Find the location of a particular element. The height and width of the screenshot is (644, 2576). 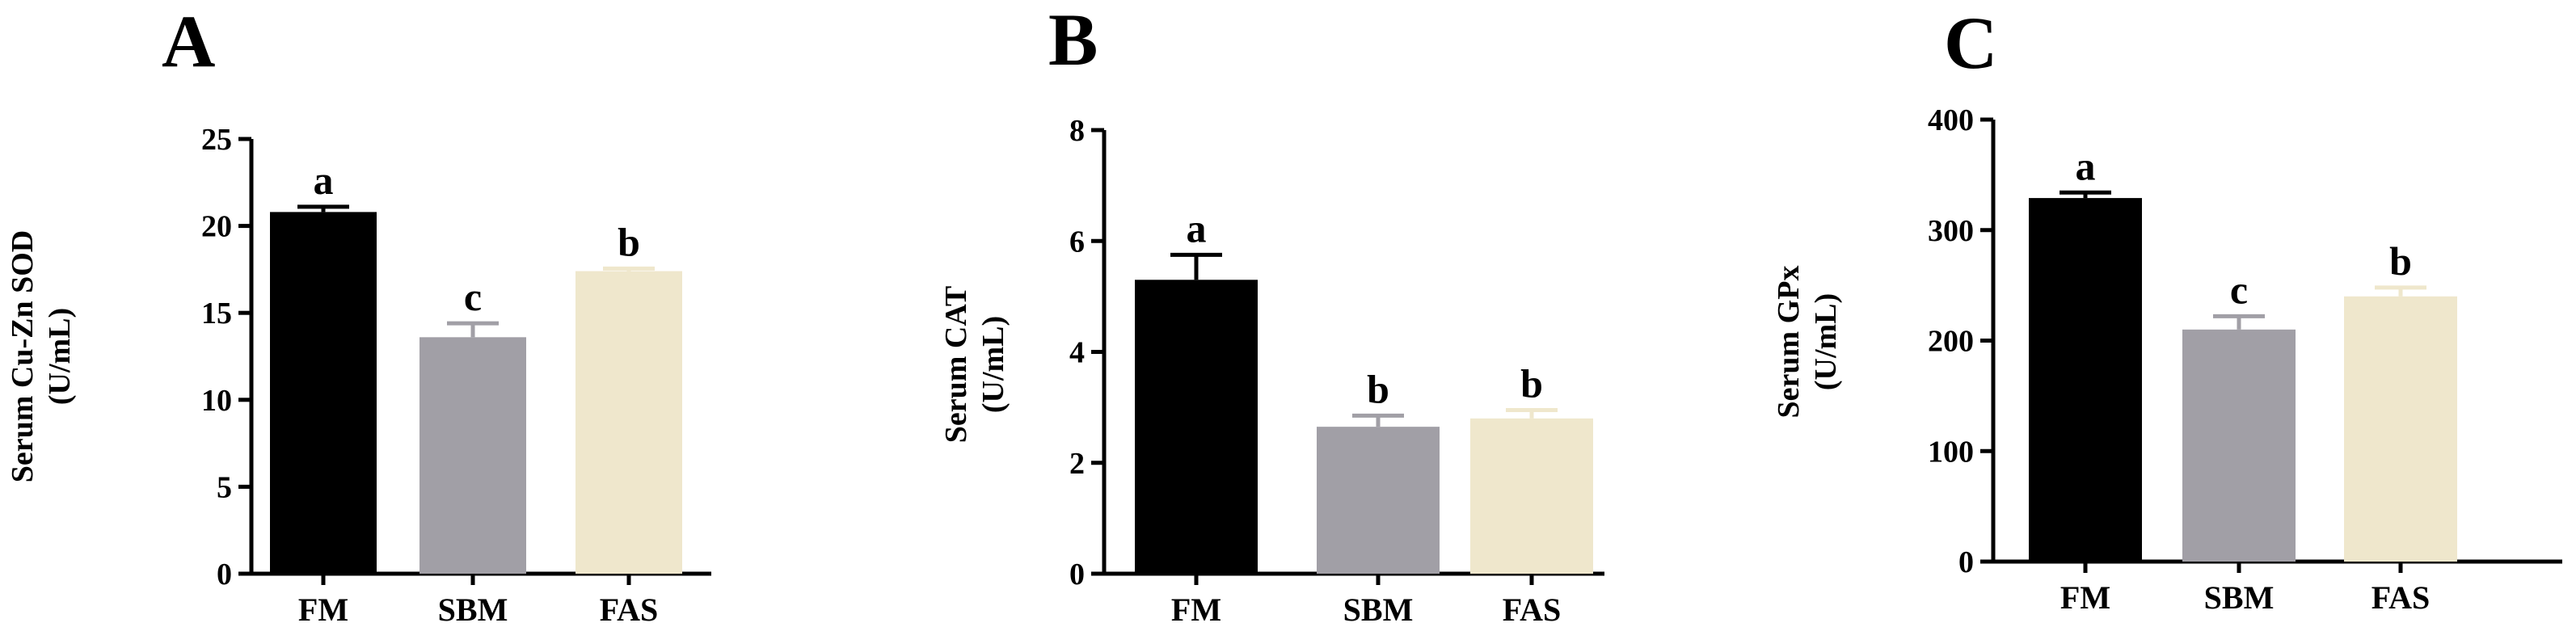

y-axis-label-line: Serum GPx is located at coordinates (1789, 342).